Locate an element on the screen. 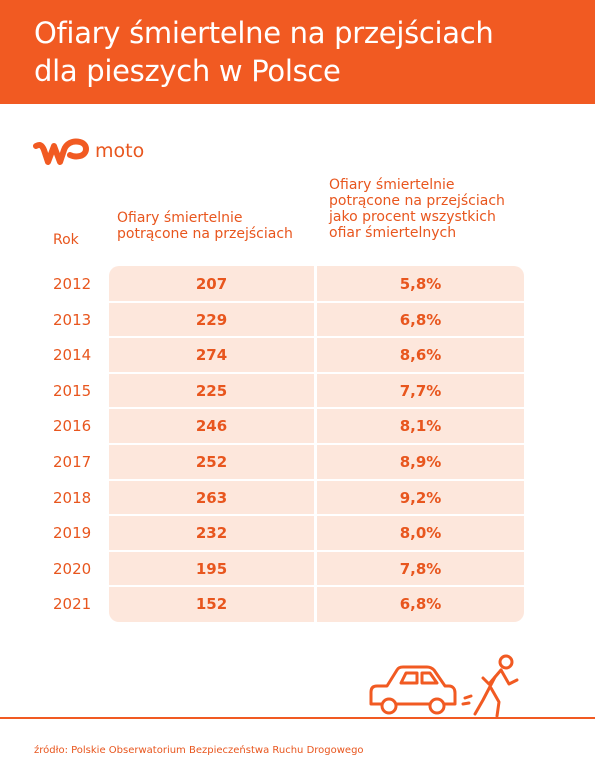 This screenshot has width=595, height=770. table-row: 2017 252 8,9% is located at coordinates (297, 462).